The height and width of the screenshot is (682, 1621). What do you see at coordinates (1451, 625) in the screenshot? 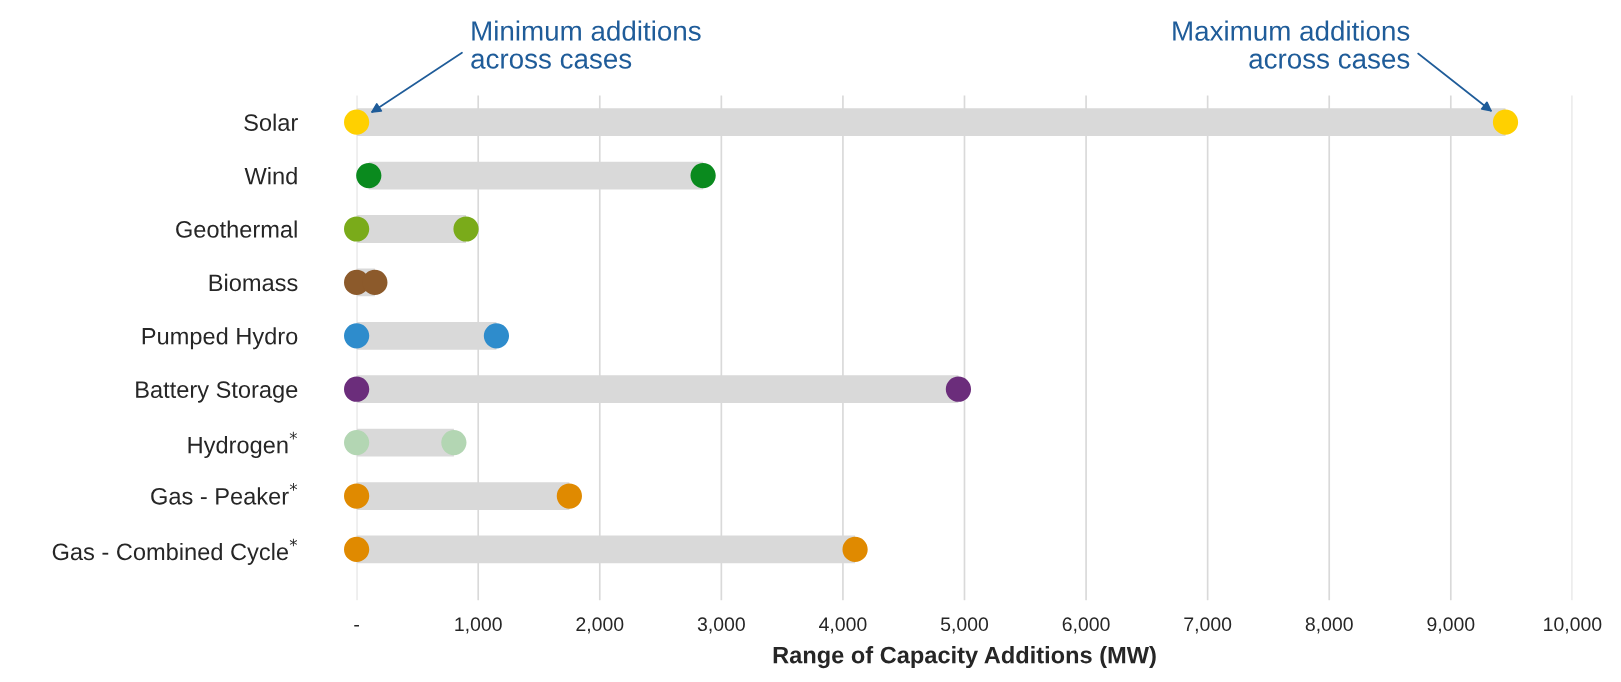
I see `x-tick-label: 9,000` at bounding box center [1451, 625].